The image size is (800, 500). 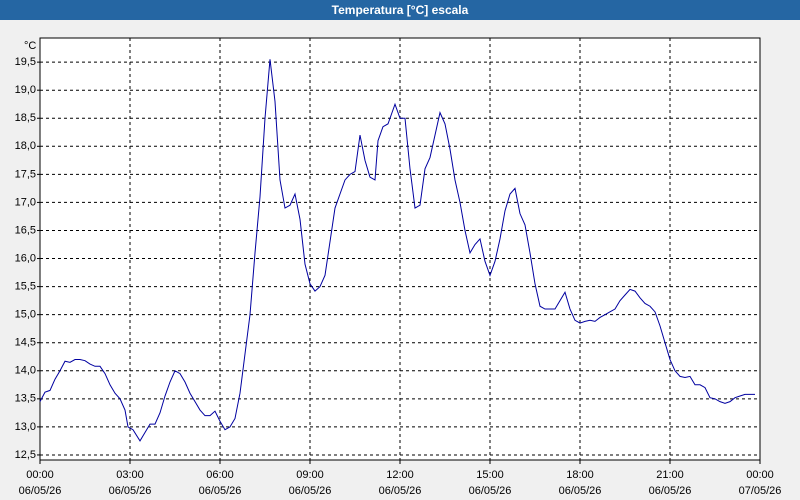 I want to click on y-tick-label: 19,0, so click(x=25, y=90).